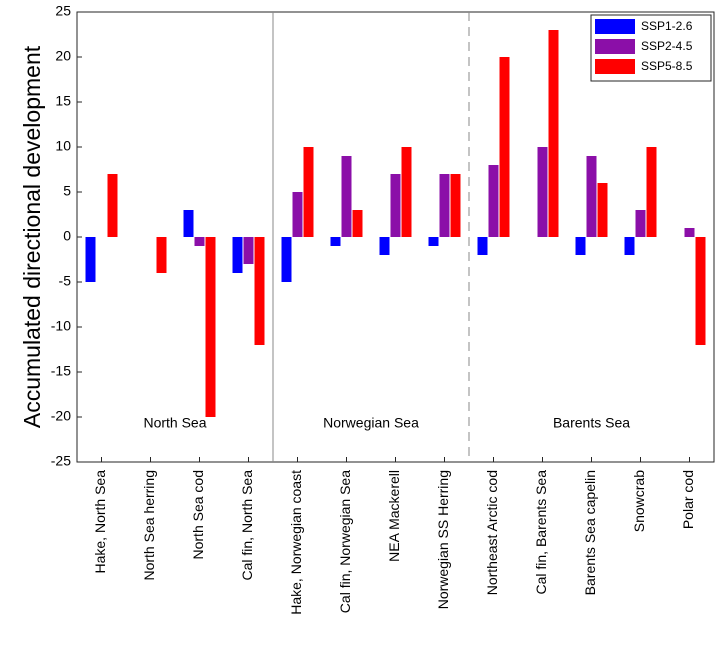 The height and width of the screenshot is (651, 716). What do you see at coordinates (63, 11) in the screenshot?
I see `y-tick-label: 25` at bounding box center [63, 11].